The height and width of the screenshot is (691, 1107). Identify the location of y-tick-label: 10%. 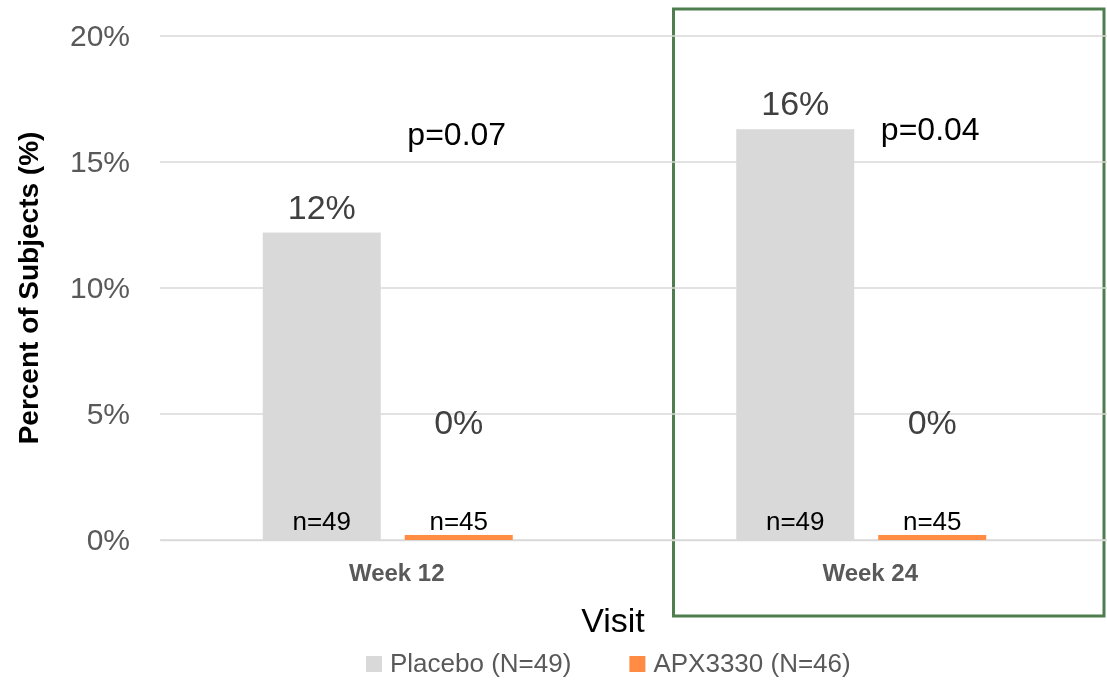
(99, 288).